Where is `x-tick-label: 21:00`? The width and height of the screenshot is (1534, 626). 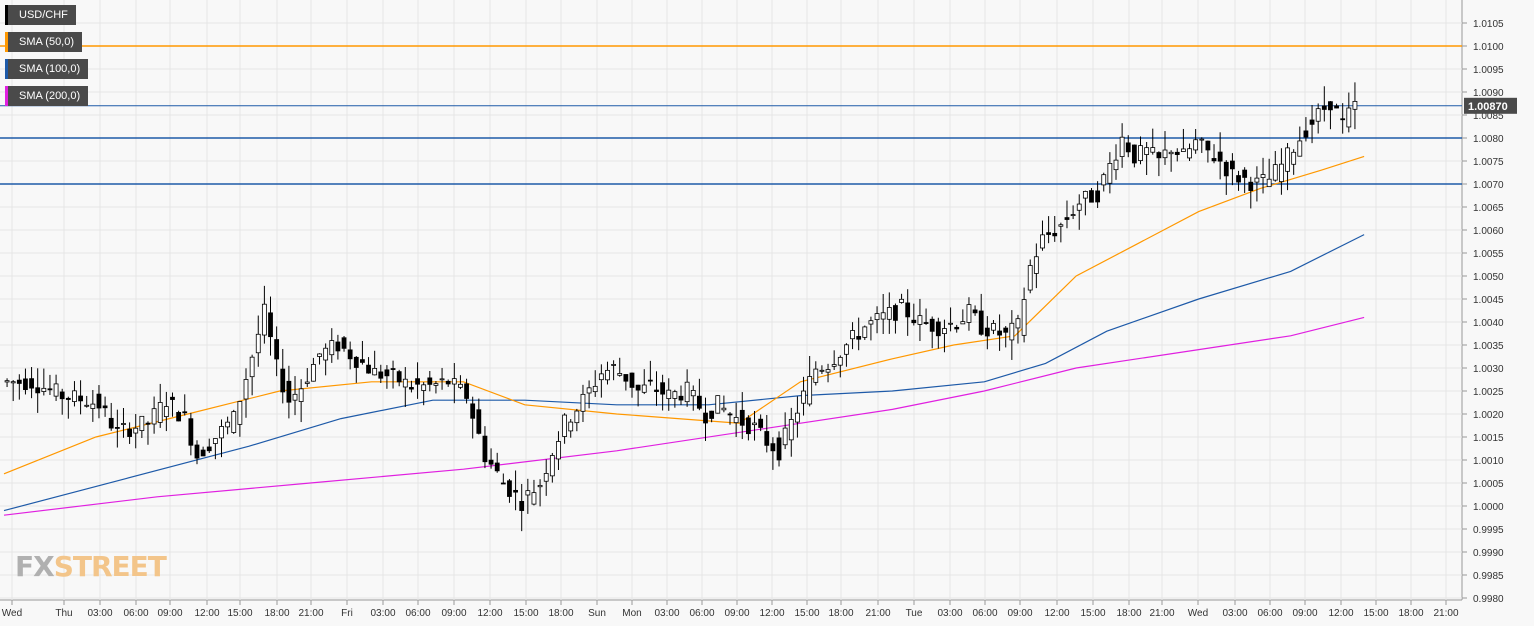 x-tick-label: 21:00 is located at coordinates (310, 613).